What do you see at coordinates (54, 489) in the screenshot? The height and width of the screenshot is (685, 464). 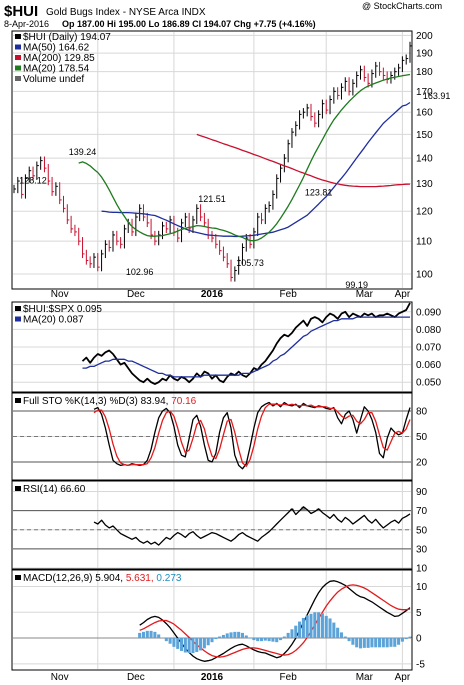 I see `legend-rsi: RSI(14) 66.60` at bounding box center [54, 489].